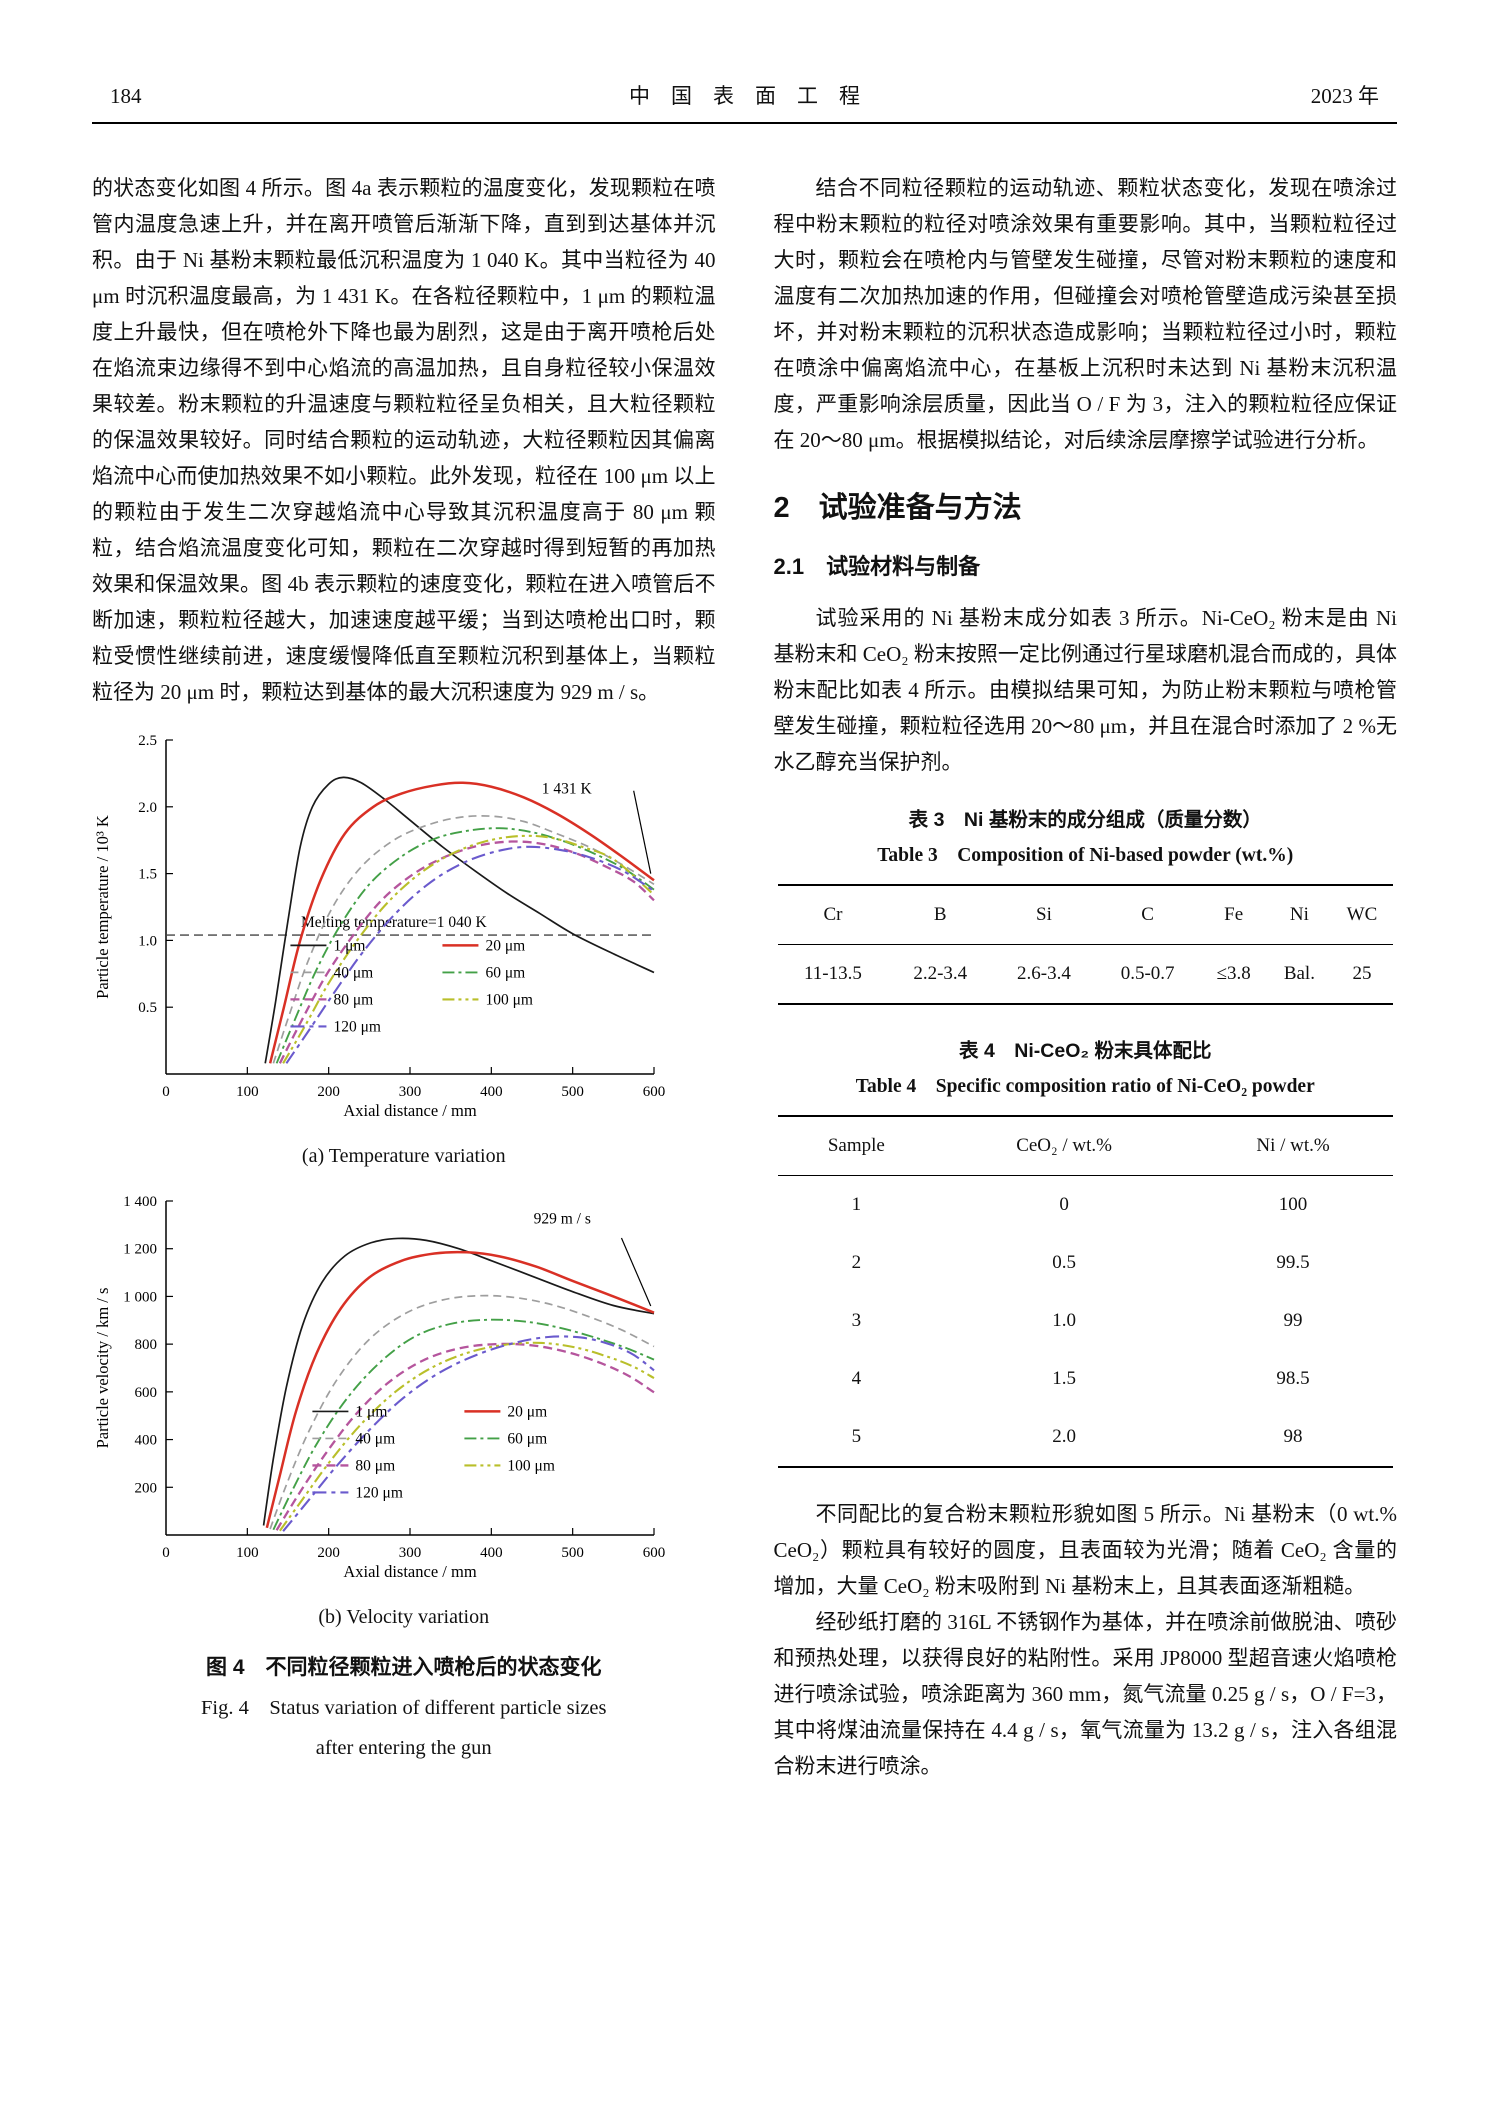 Image resolution: width=1489 pixels, height=2106 pixels. I want to click on subfigure-b-caption: (b) Velocity variation, so click(404, 1617).